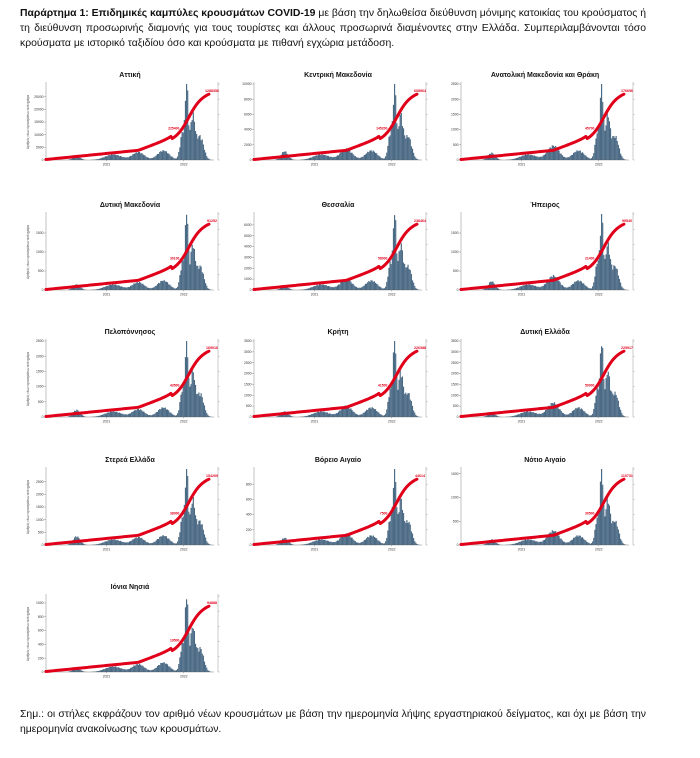  I want to click on y-tick-label: 2500, so click(455, 363).